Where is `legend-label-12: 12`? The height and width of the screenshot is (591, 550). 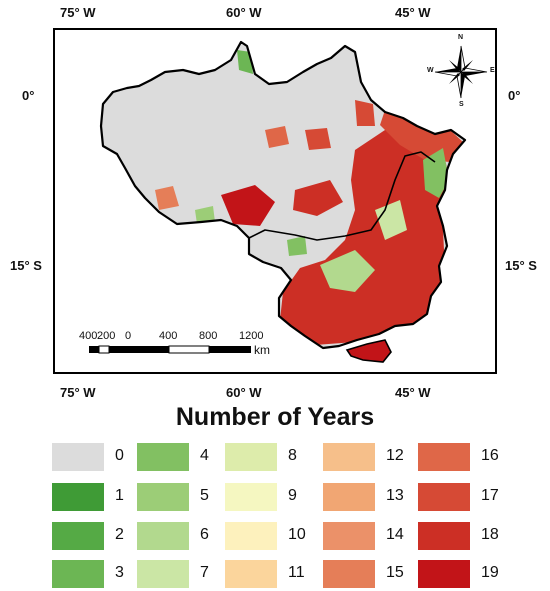 legend-label-12: 12 is located at coordinates (395, 455).